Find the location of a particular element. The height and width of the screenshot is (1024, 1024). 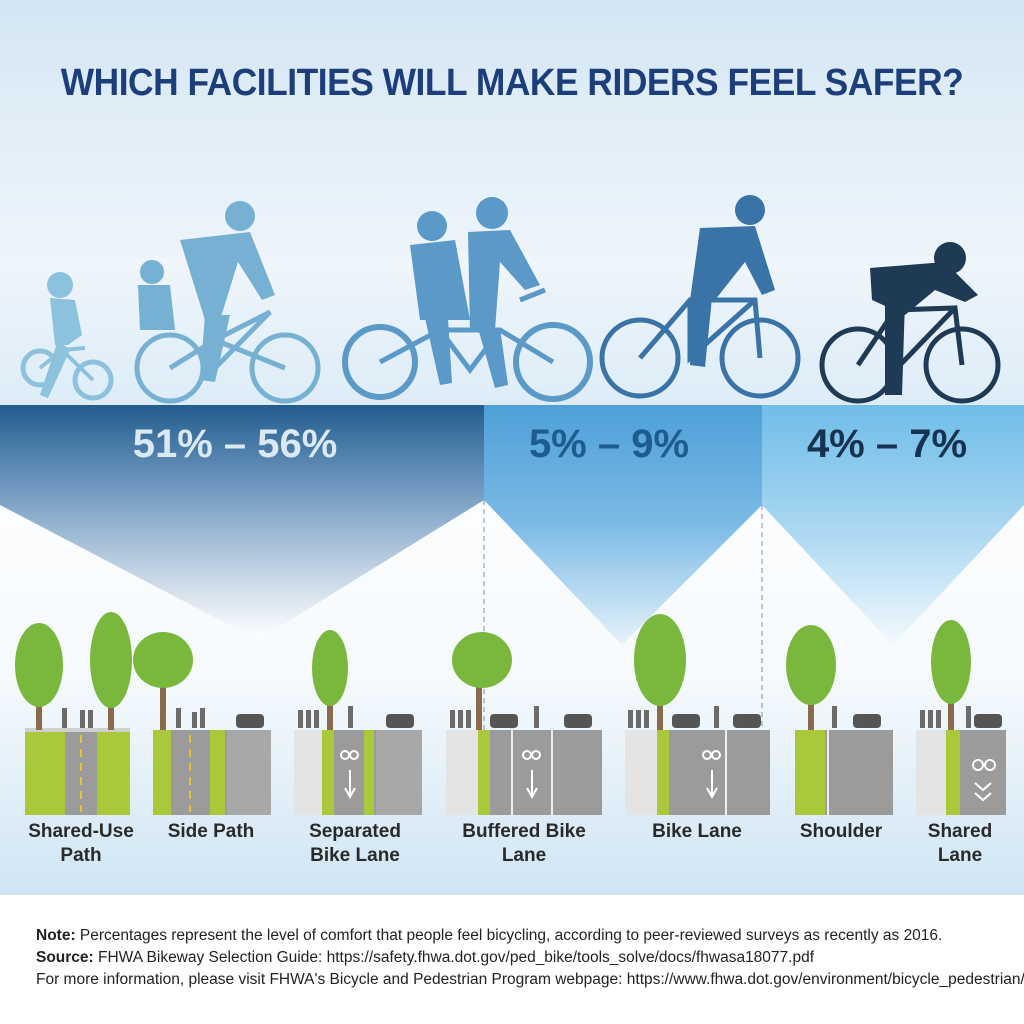

facility-shared-lane is located at coordinates (961, 717).